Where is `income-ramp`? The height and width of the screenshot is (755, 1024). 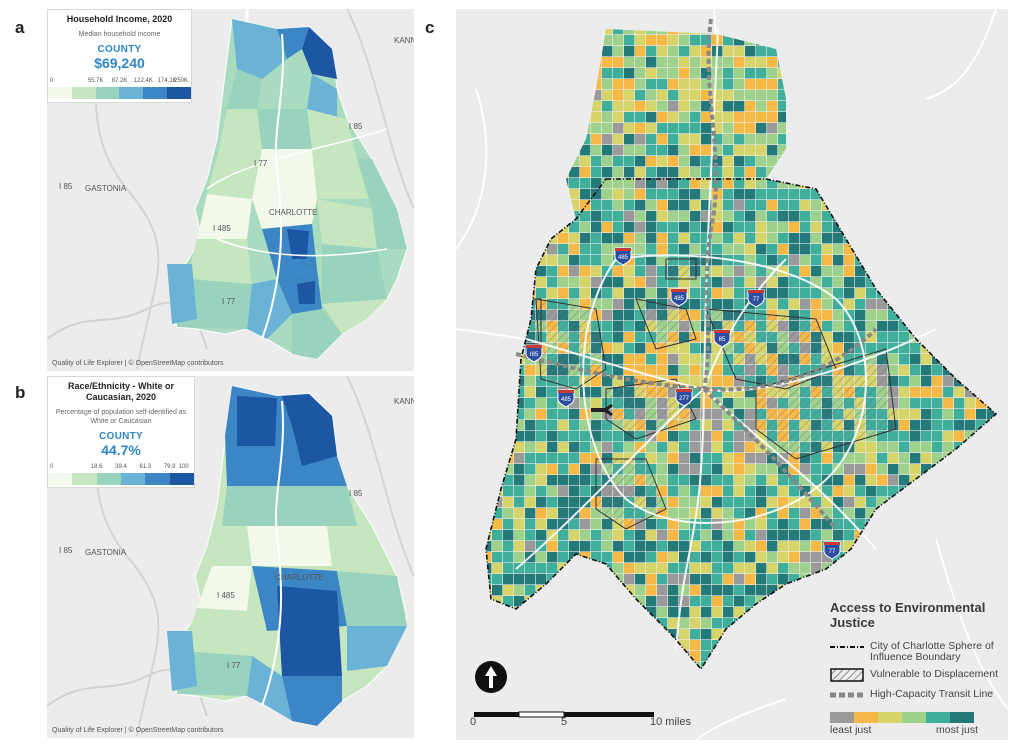 income-ramp is located at coordinates (119, 93).